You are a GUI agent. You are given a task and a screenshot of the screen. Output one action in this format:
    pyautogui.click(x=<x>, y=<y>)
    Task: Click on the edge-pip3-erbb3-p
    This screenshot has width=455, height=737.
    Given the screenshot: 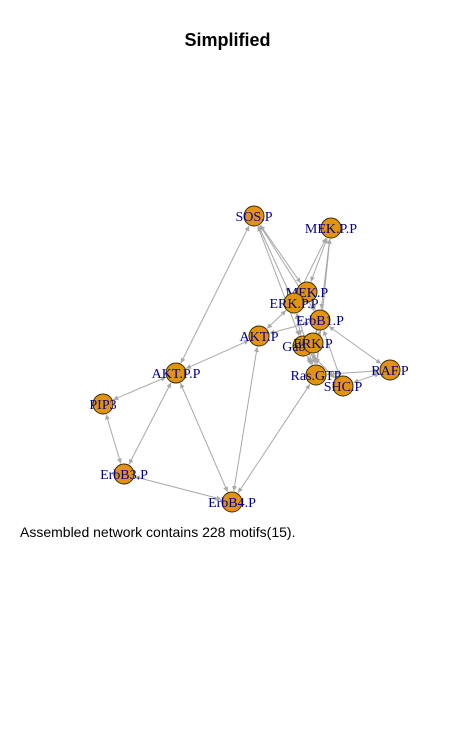 What is the action you would take?
    pyautogui.click(x=113, y=439)
    